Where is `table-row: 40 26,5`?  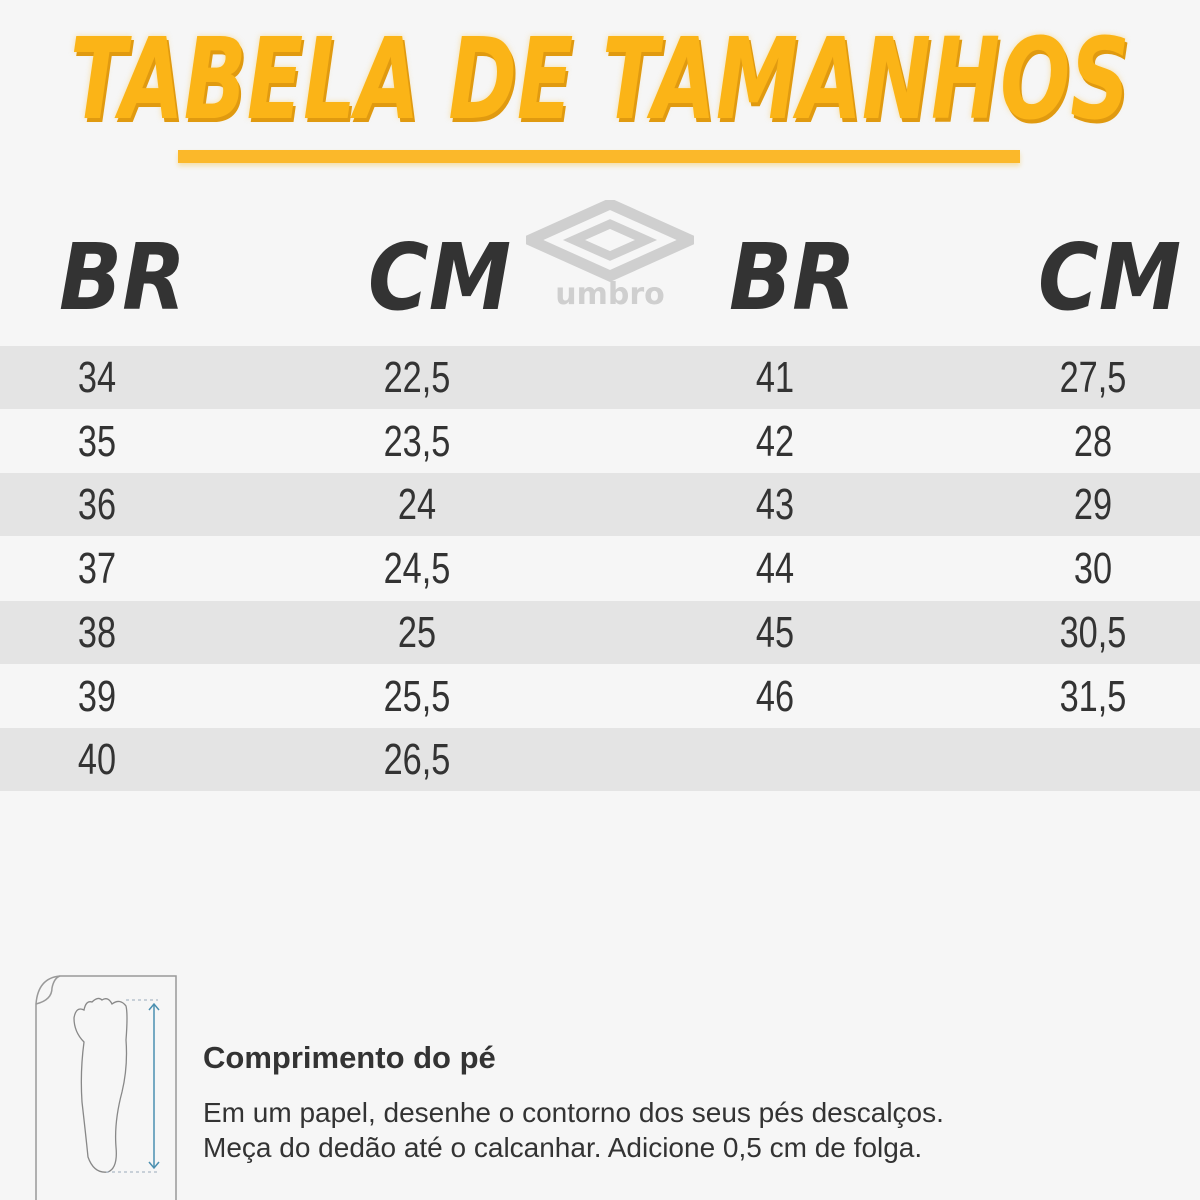
table-row: 40 26,5 is located at coordinates (600, 760).